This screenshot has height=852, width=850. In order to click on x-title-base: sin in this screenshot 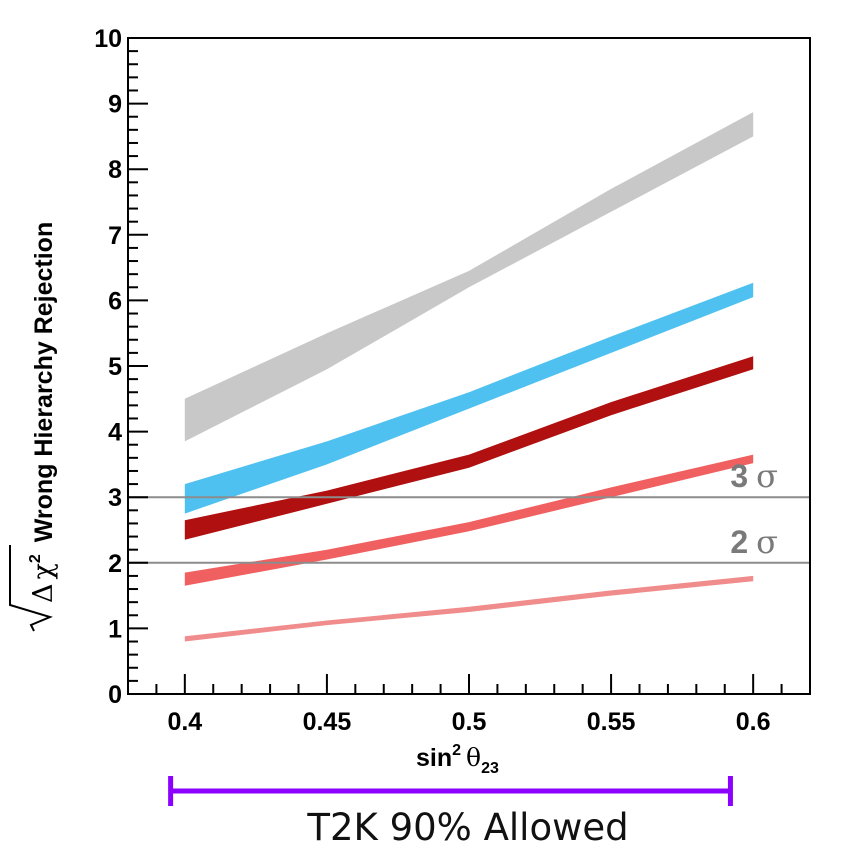, I will do `click(434, 758)`.